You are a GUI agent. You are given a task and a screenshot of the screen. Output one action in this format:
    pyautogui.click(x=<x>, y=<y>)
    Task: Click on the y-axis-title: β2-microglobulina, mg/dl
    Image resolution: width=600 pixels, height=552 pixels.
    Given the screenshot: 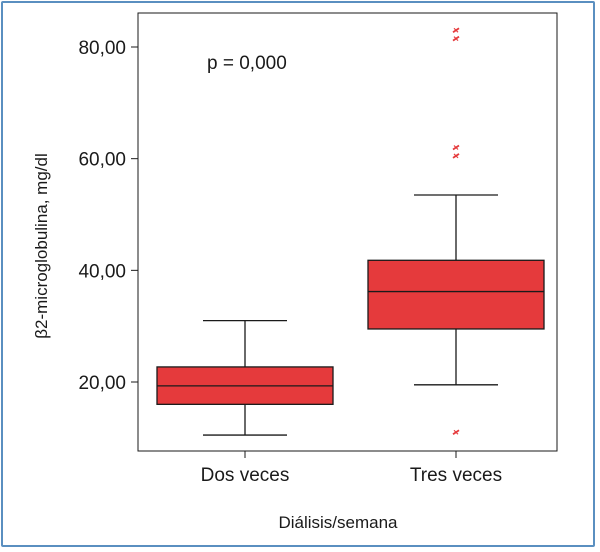 What is the action you would take?
    pyautogui.click(x=41, y=246)
    